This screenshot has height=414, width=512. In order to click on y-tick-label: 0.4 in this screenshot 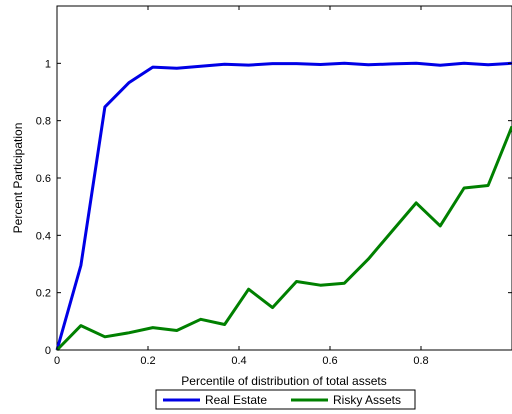, I will do `click(43, 236)`.